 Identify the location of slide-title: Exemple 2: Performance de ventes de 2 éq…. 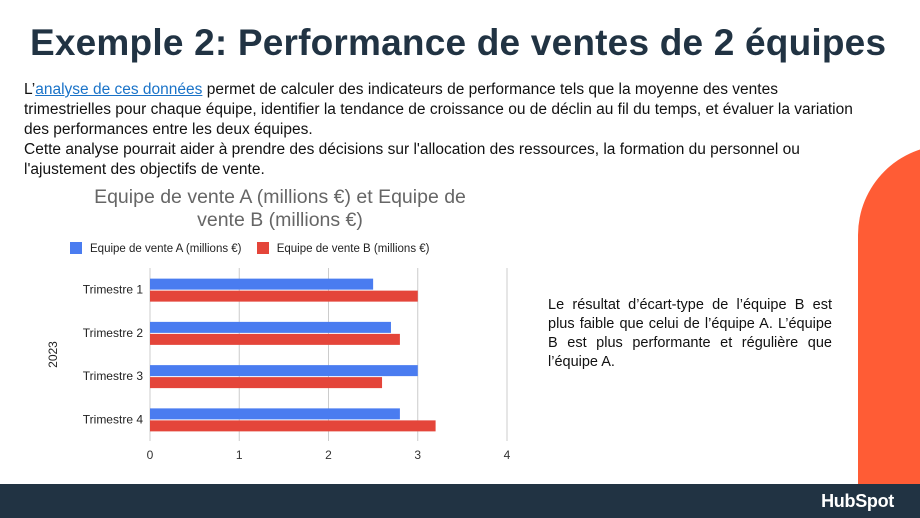
(458, 42).